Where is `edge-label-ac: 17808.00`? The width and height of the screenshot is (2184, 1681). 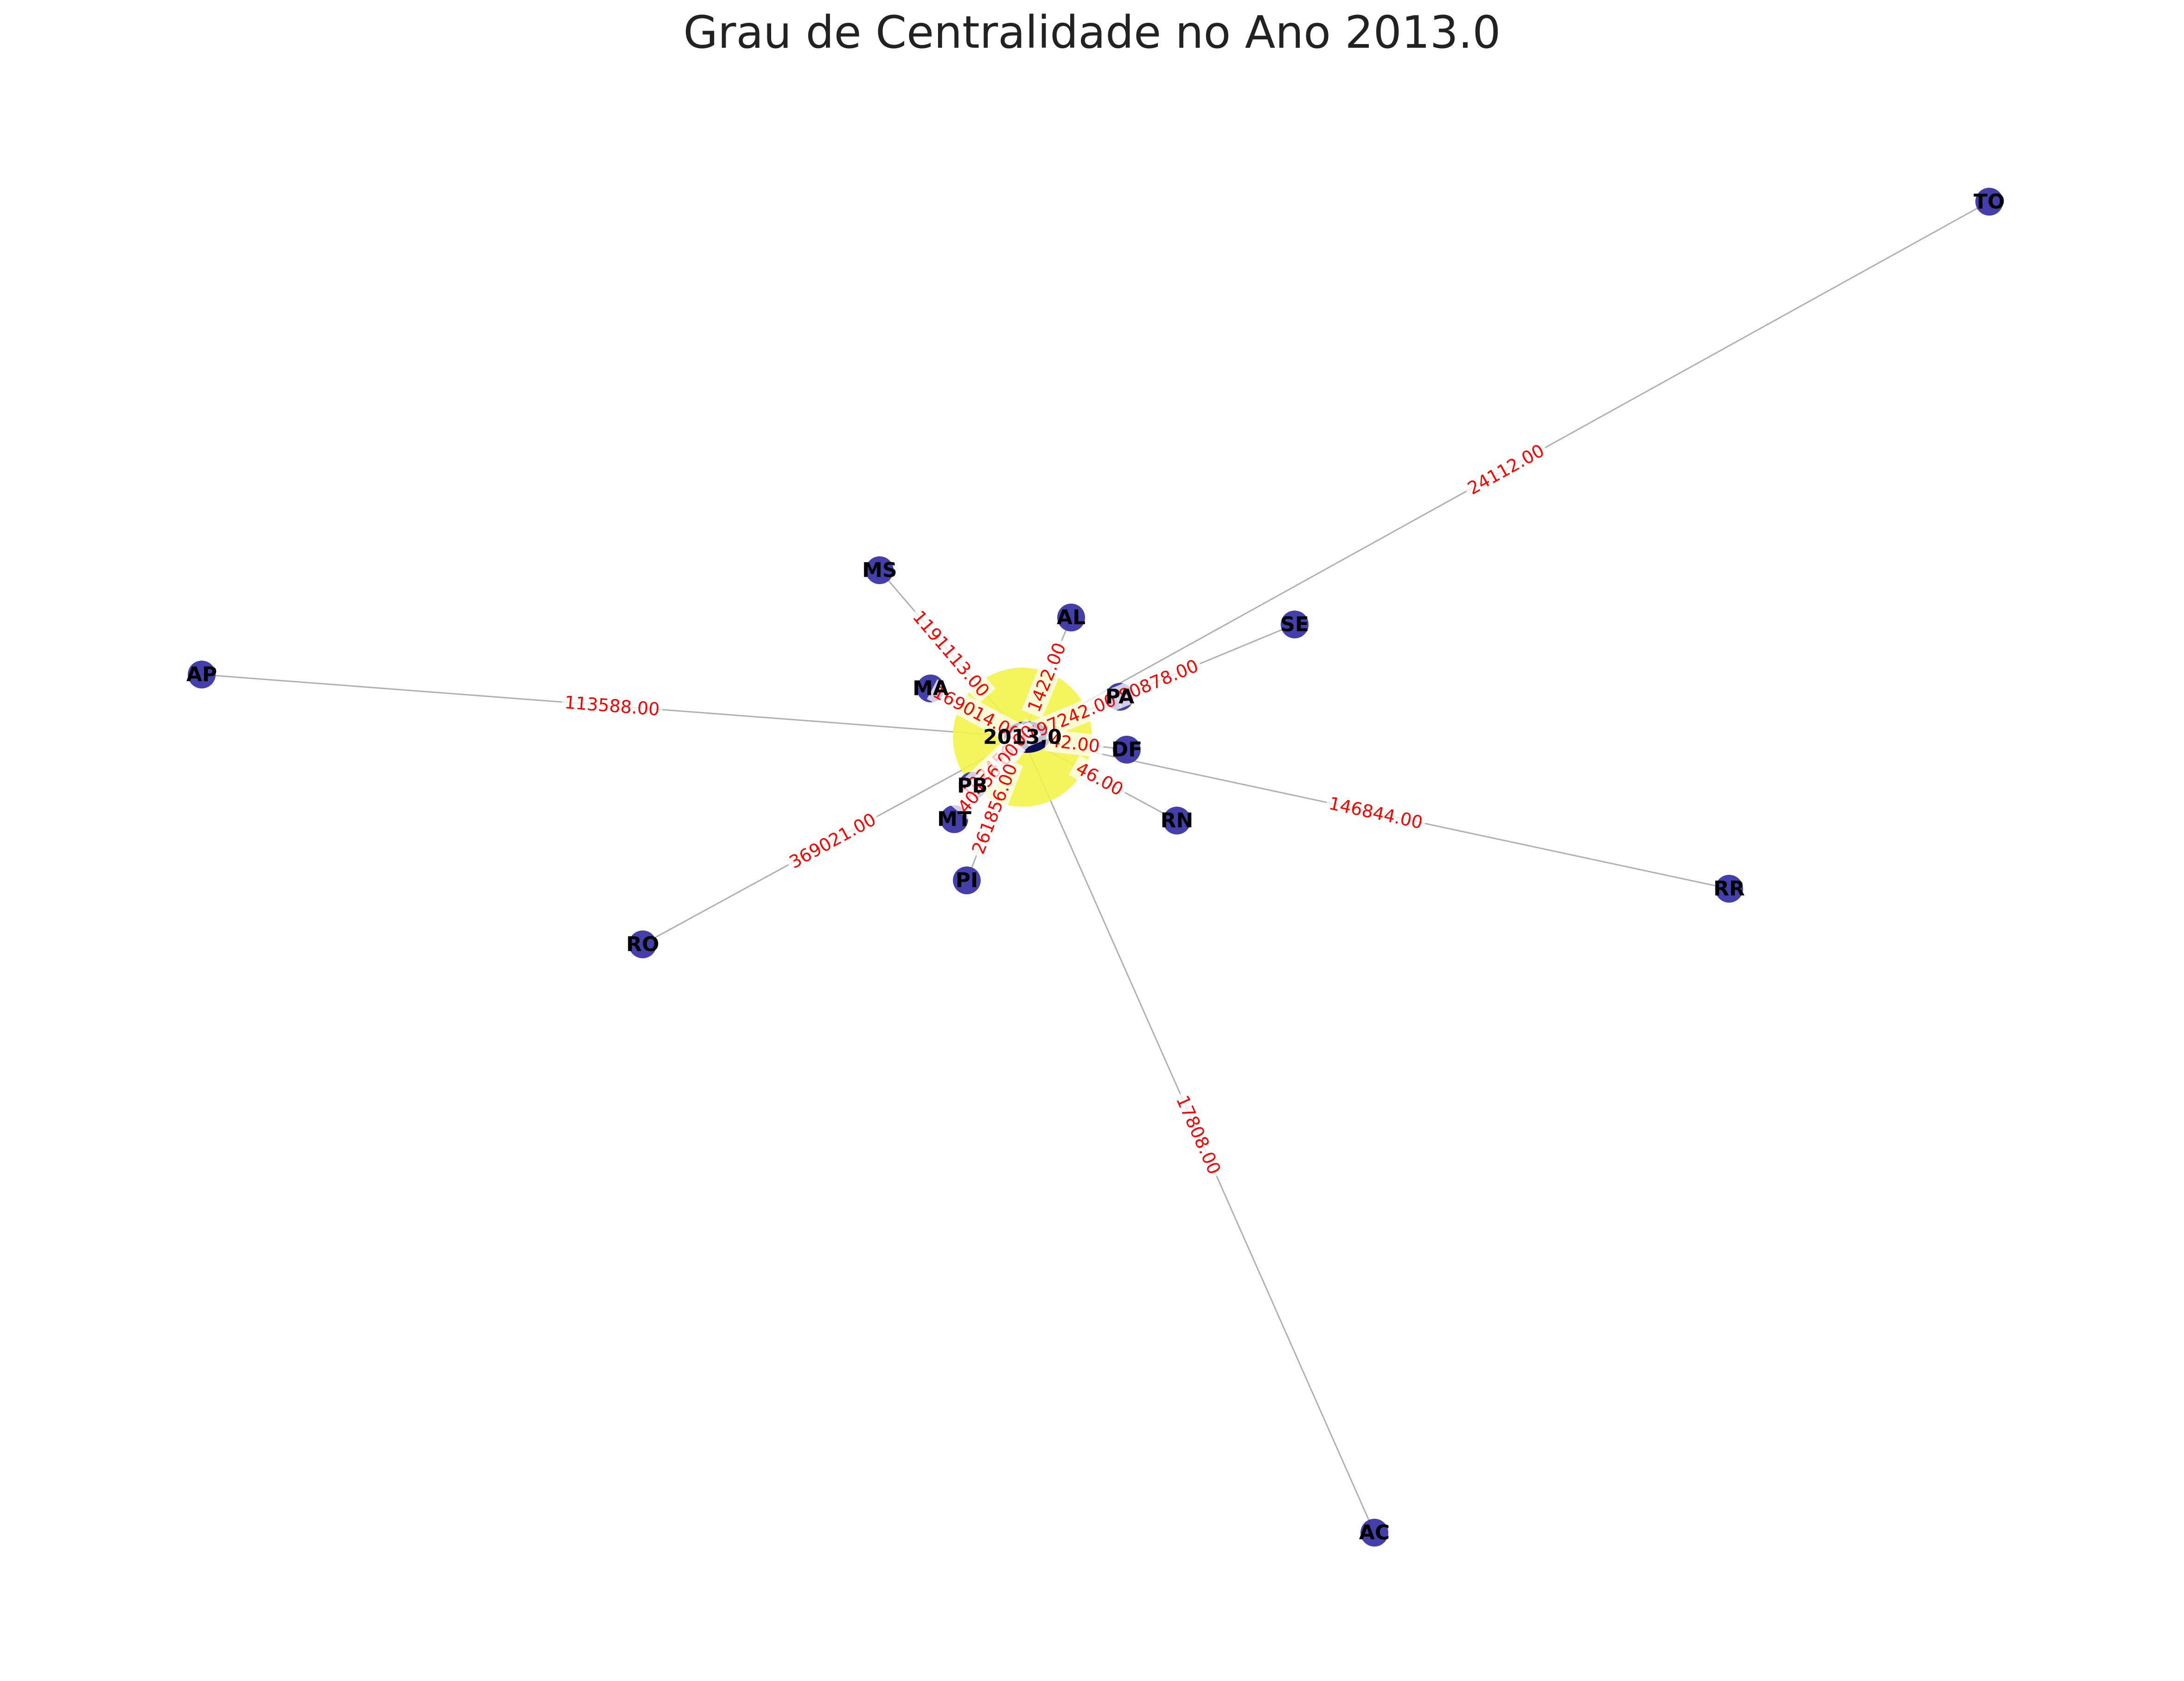
edge-label-ac: 17808.00 is located at coordinates (1198, 1135).